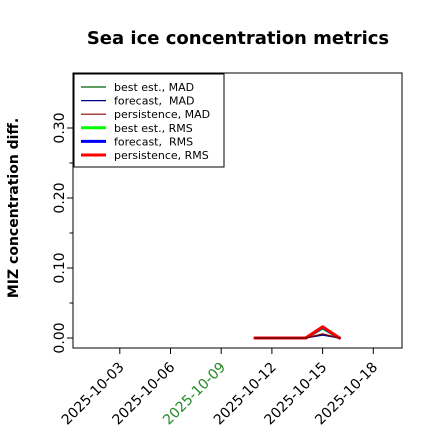 The width and height of the screenshot is (440, 440). Describe the element at coordinates (238, 38) in the screenshot. I see `chart-title: Sea ice concentration metrics` at that location.